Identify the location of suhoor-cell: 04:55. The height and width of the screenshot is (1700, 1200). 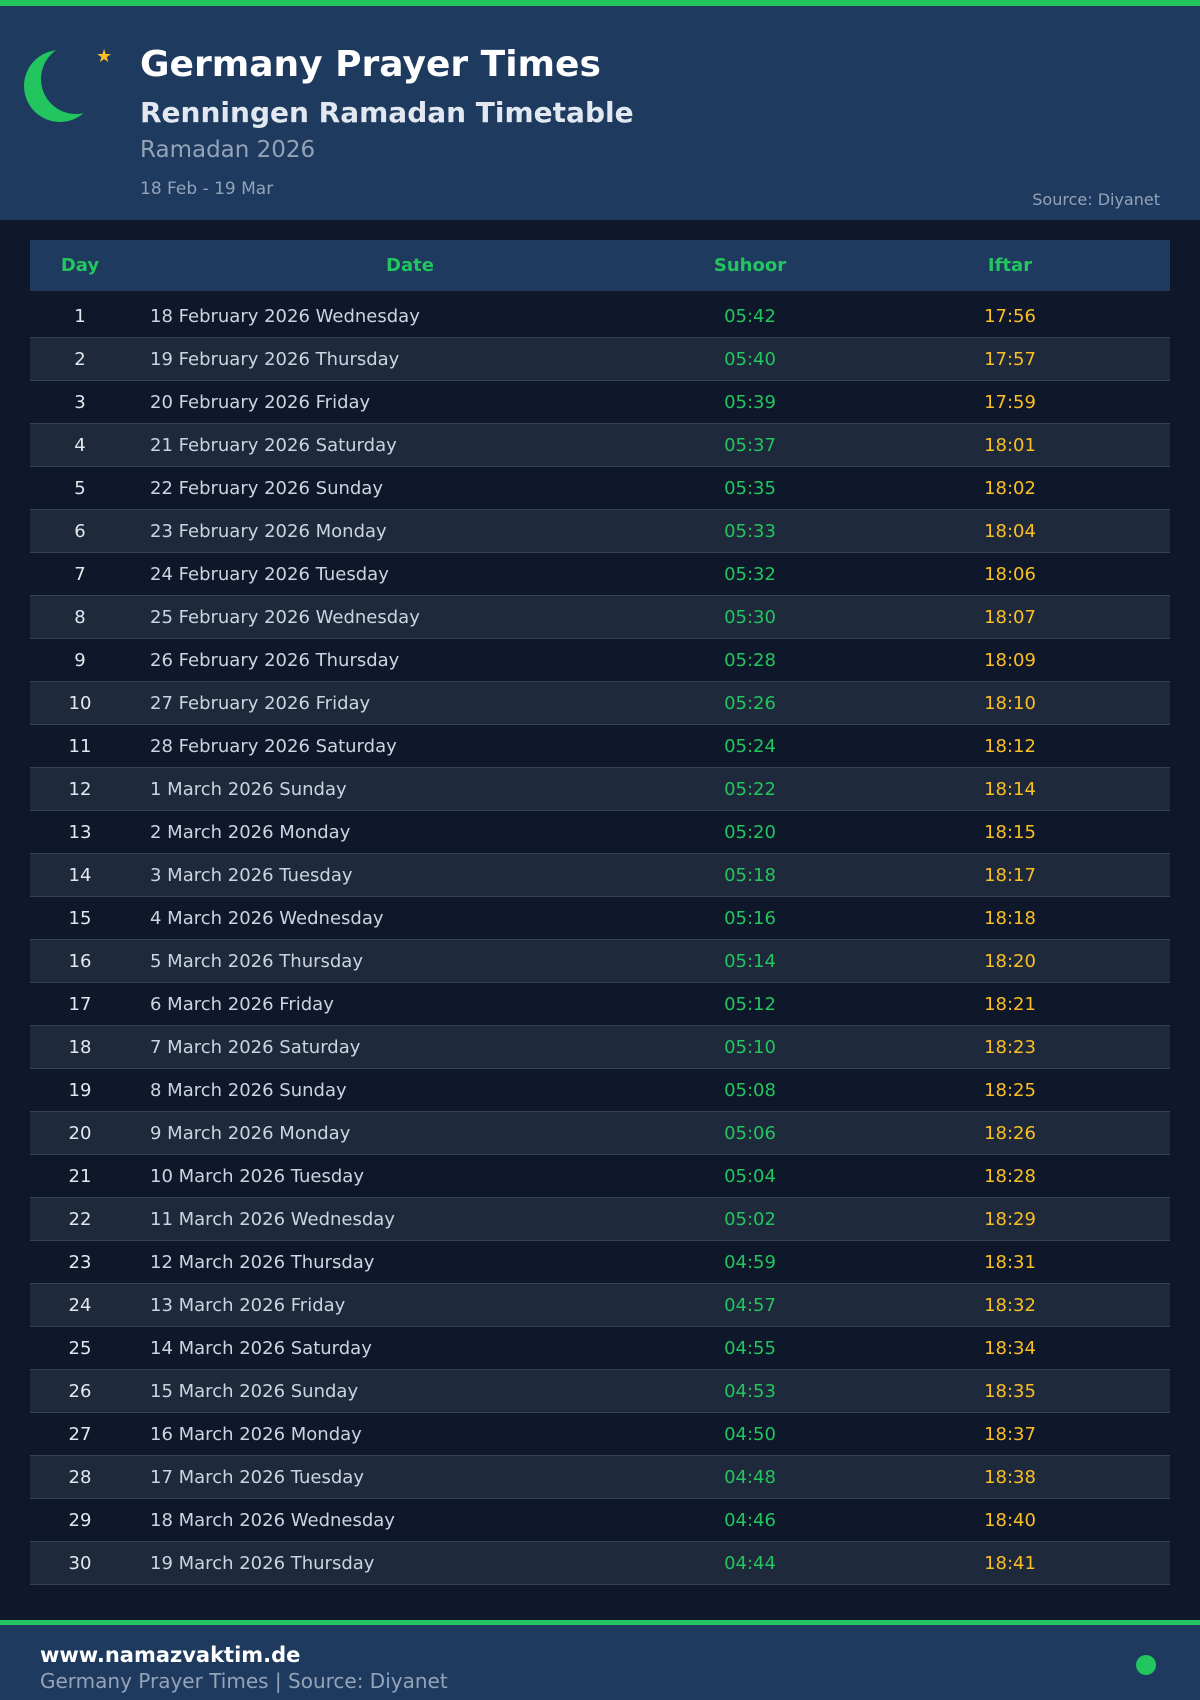
(750, 1348).